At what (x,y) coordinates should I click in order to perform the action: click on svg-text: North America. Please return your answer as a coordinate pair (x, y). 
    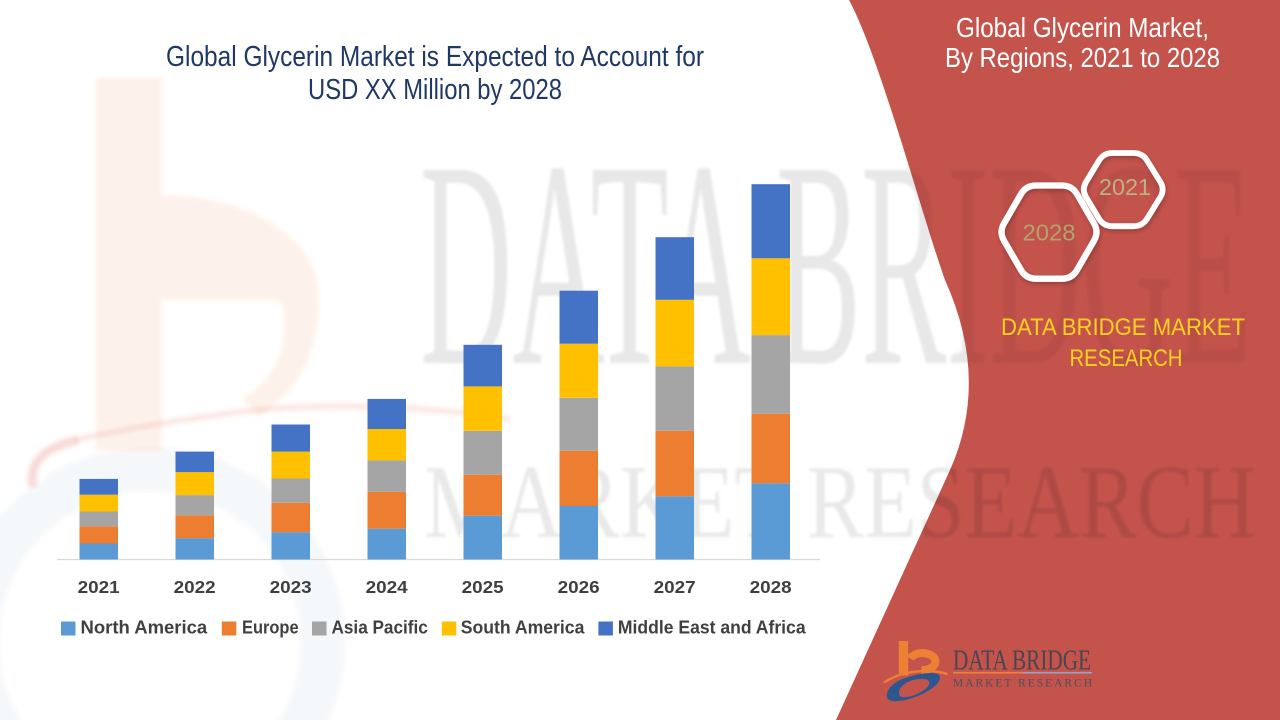
    Looking at the image, I should click on (144, 627).